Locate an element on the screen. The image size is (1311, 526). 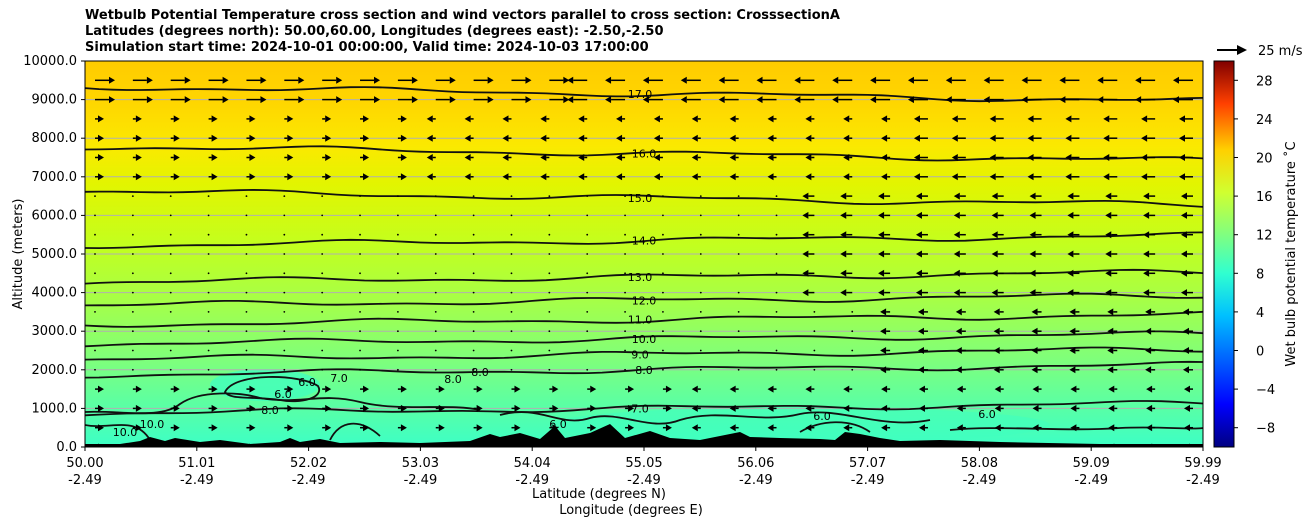
contour-label: 7.0 is located at coordinates (640, 408).